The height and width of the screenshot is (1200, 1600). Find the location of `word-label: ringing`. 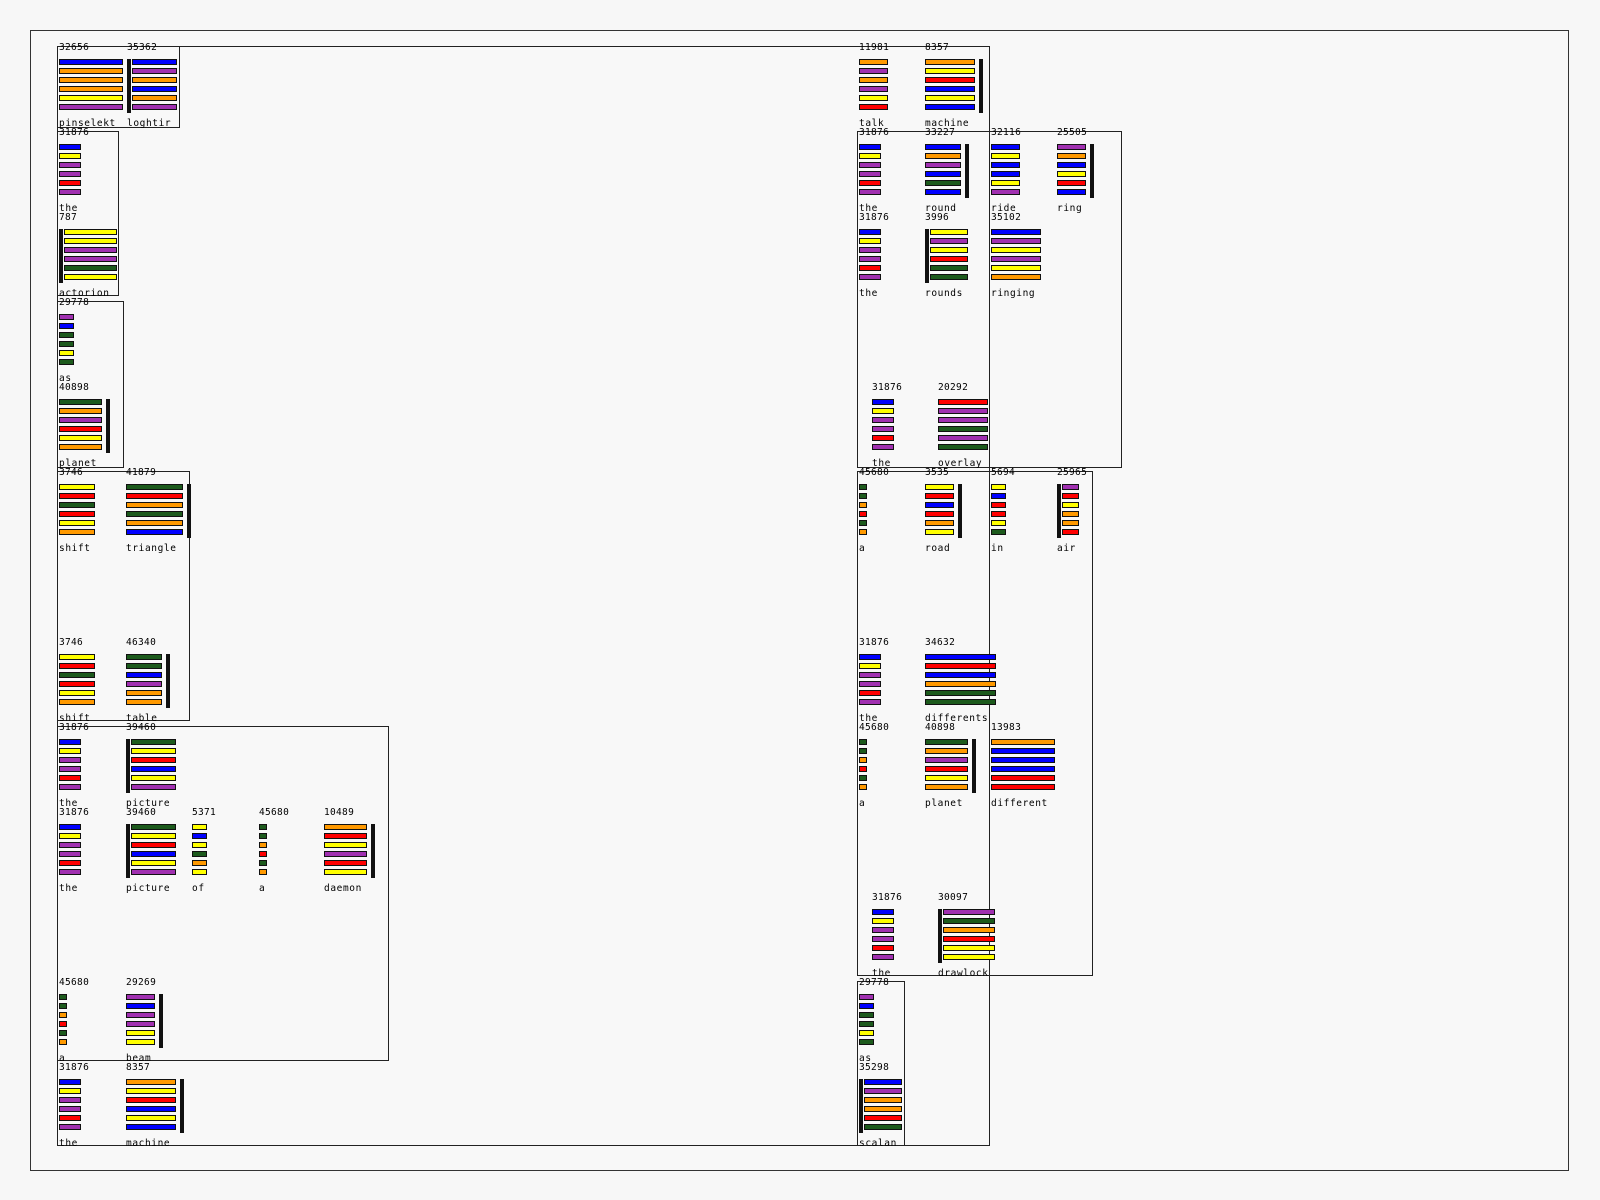

word-label: ringing is located at coordinates (1013, 293).